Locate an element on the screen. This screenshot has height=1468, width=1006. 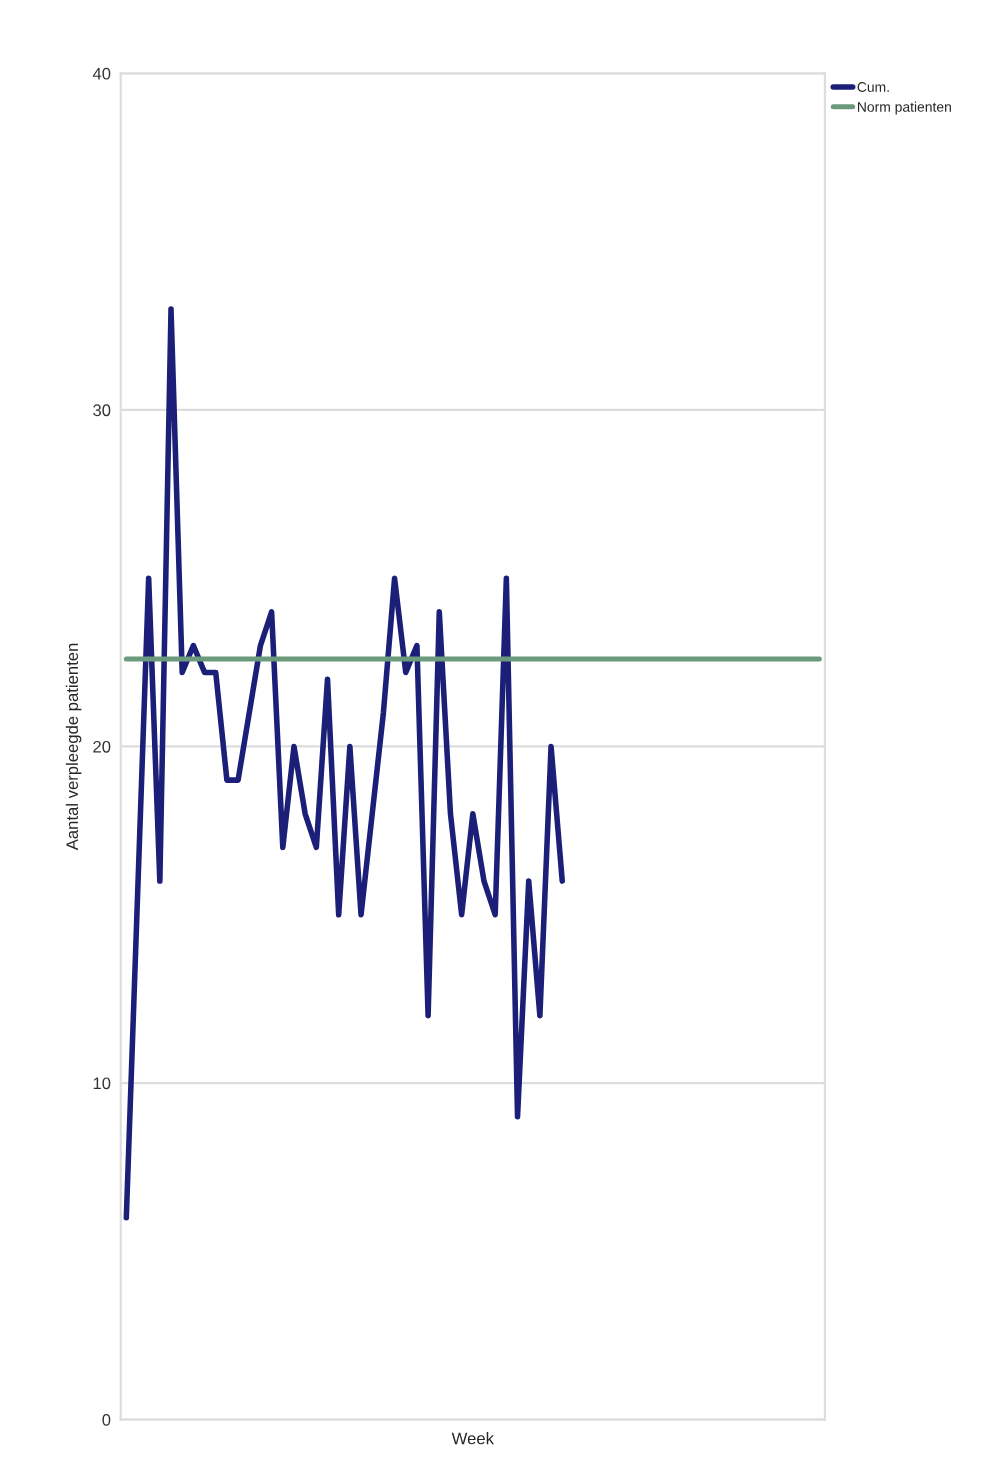
y-tick-label: 20 is located at coordinates (102, 746).